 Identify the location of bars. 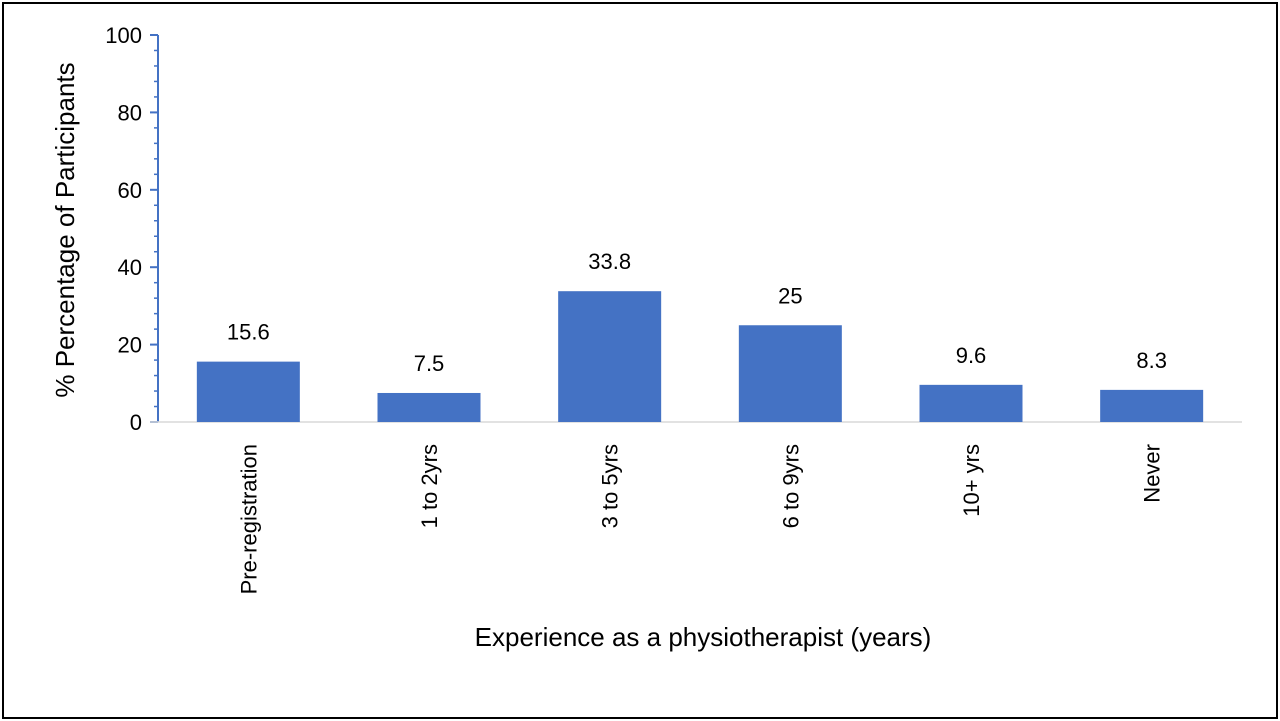
(700, 356).